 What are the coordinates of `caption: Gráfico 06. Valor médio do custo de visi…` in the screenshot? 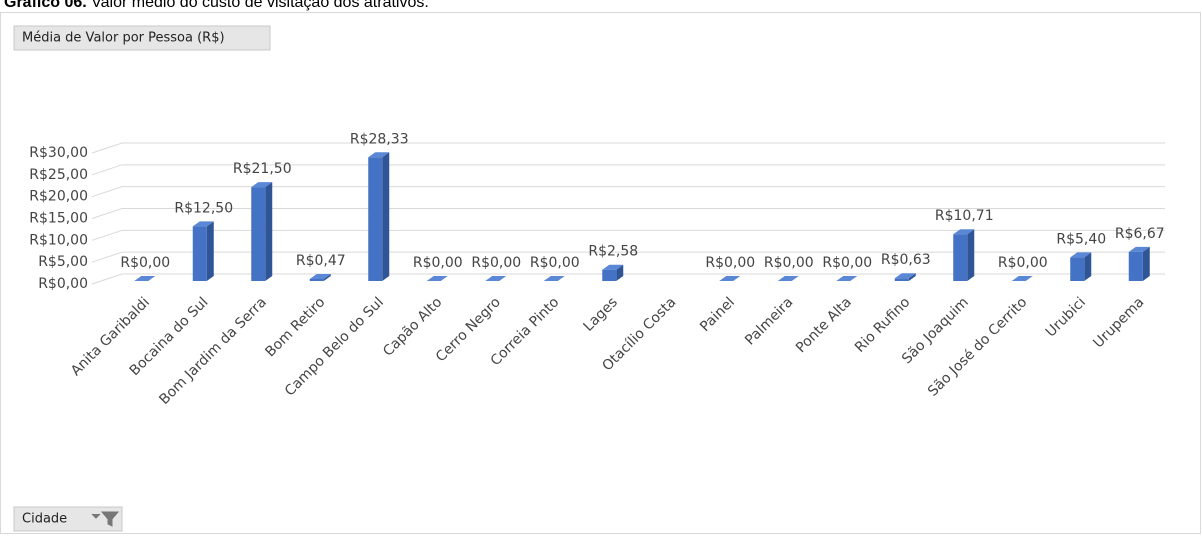 It's located at (216, 5).